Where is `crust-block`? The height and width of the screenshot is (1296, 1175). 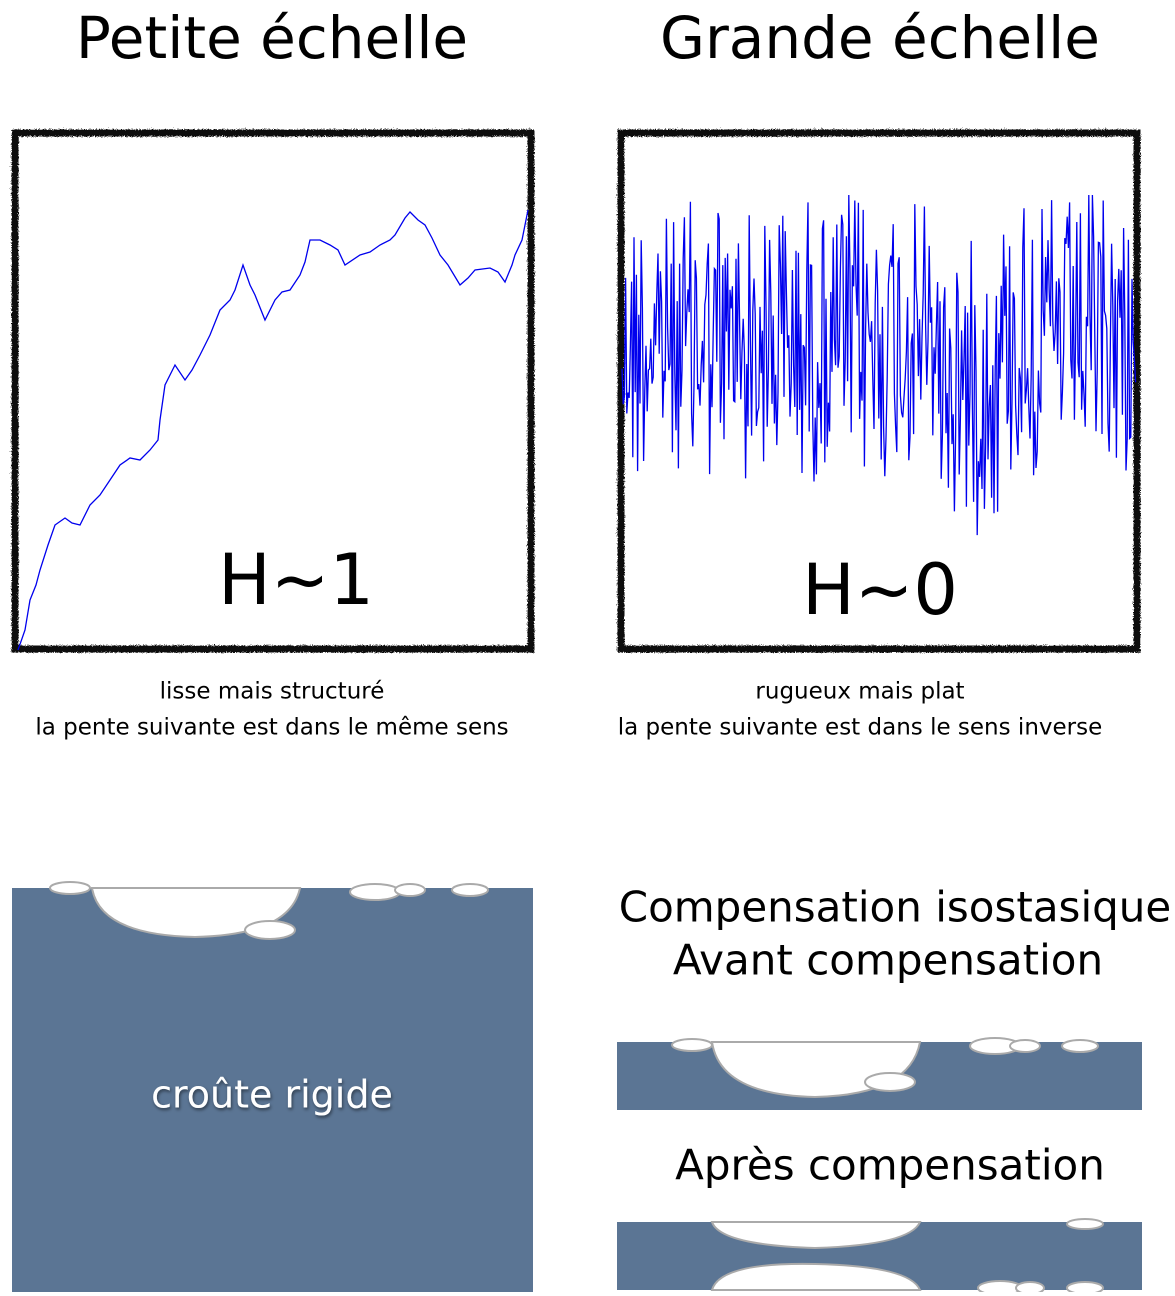
crust-block is located at coordinates (272, 1090).